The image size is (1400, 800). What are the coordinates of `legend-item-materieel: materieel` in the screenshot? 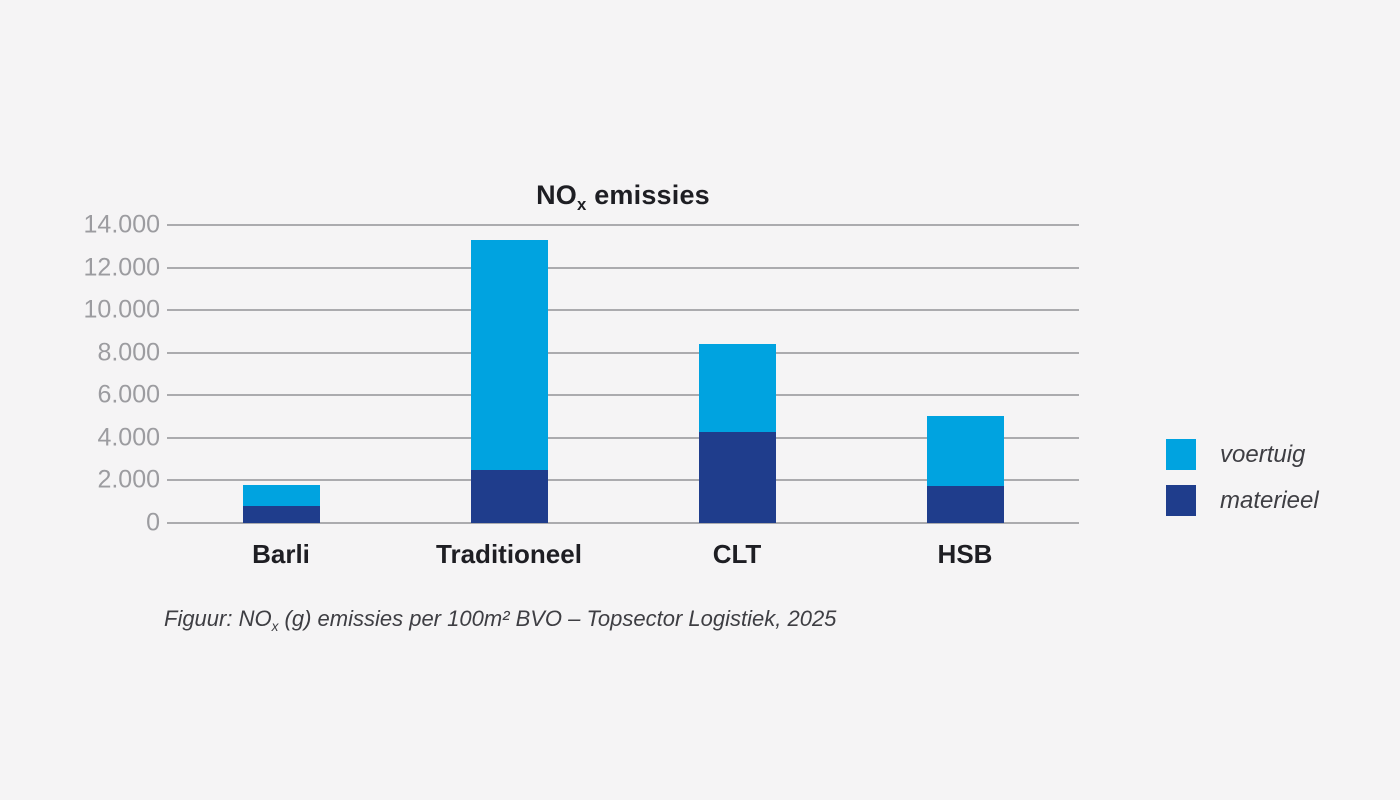 It's located at (1242, 500).